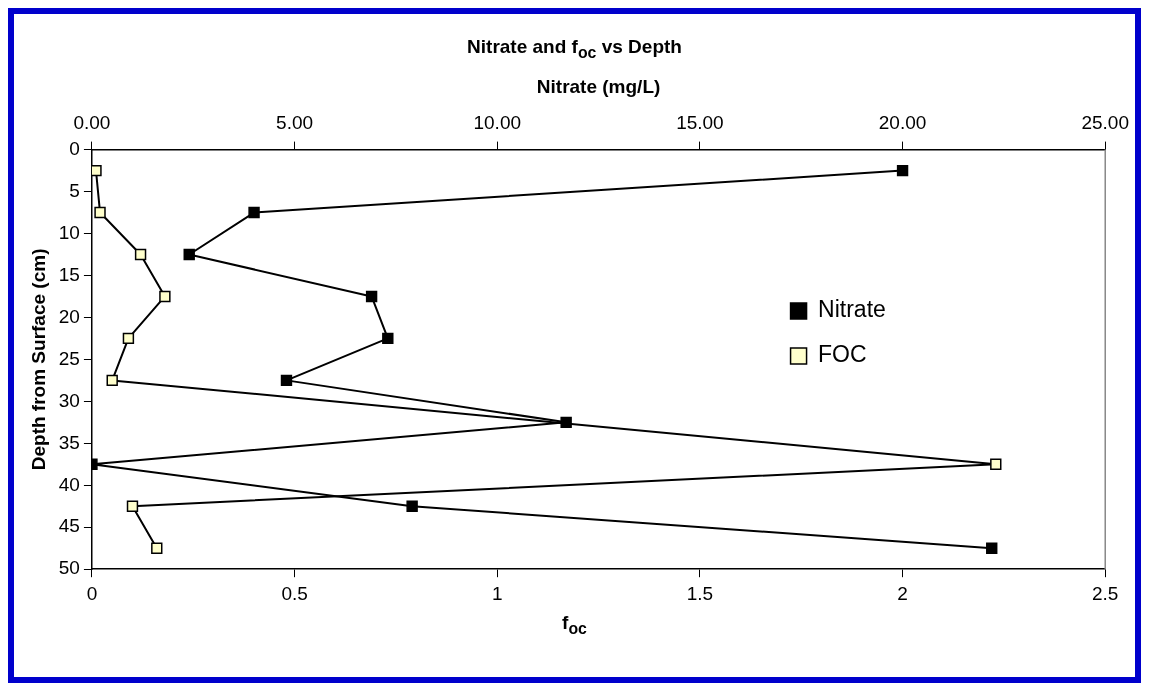 This screenshot has width=1149, height=691. What do you see at coordinates (574, 625) in the screenshot?
I see `x-axis-title: f$_{oc}$` at bounding box center [574, 625].